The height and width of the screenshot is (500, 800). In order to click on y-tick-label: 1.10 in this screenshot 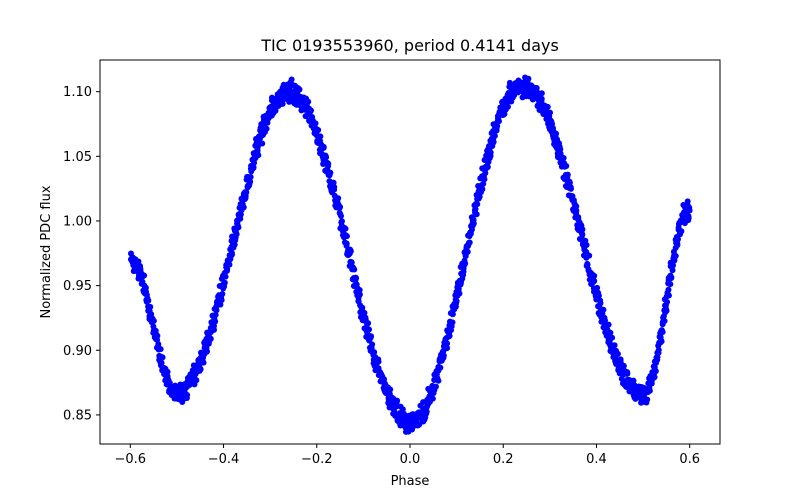, I will do `click(77, 92)`.